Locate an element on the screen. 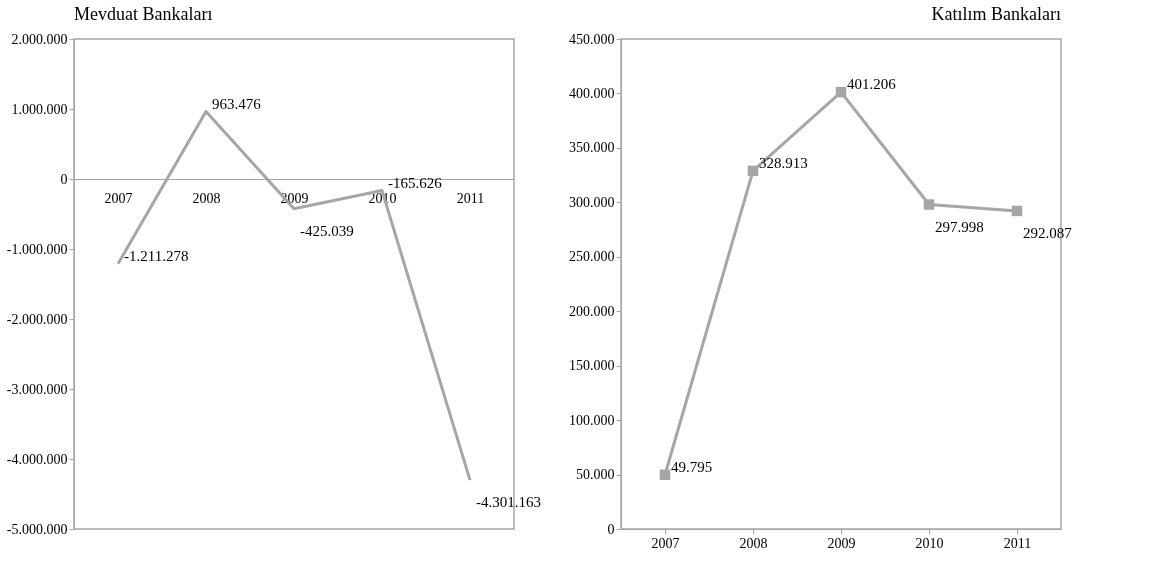 The image size is (1152, 587). y-tick-label: 50.000 is located at coordinates (595, 475).